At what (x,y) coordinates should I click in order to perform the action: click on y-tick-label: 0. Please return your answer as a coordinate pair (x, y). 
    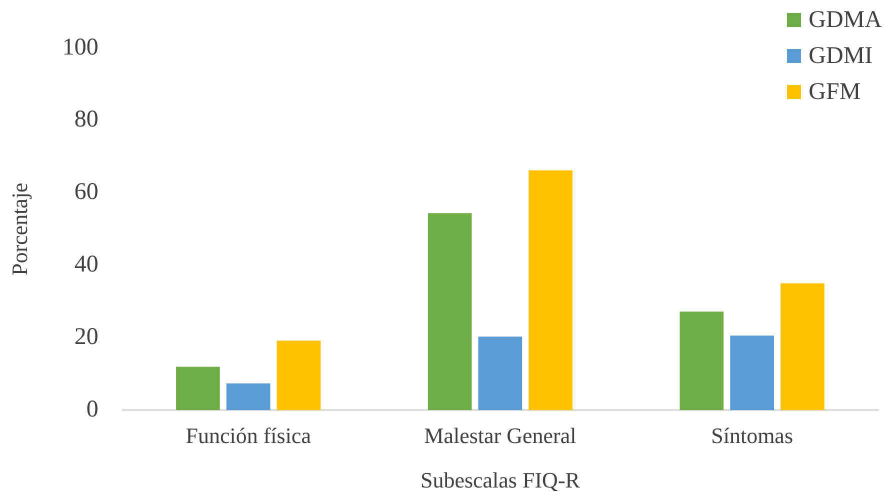
    Looking at the image, I should click on (92, 409).